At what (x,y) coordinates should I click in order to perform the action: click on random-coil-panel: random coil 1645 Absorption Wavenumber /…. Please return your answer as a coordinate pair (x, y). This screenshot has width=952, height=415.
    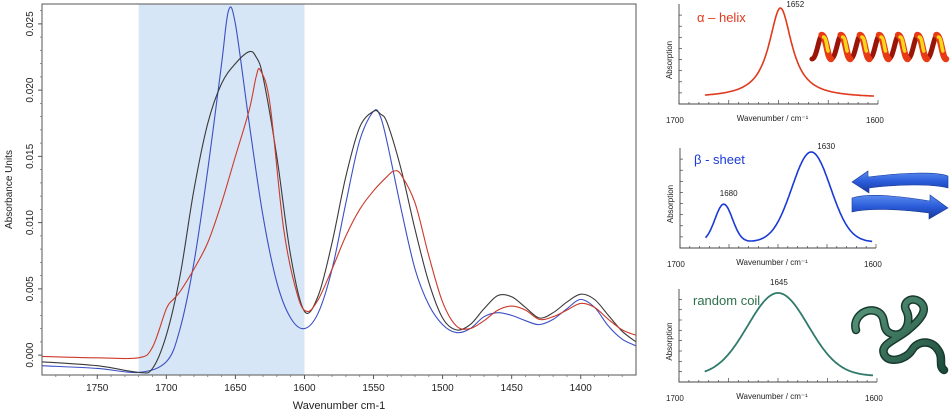
    Looking at the image, I should click on (774, 340).